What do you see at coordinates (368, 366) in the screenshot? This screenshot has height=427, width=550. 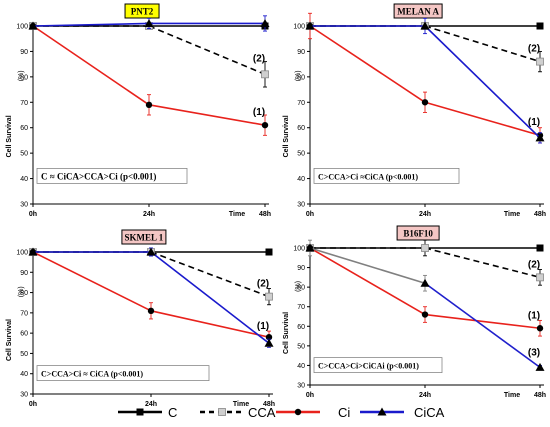 I see `stat-text: C>CCA>Ci>CiCAi (p<0.001)` at bounding box center [368, 366].